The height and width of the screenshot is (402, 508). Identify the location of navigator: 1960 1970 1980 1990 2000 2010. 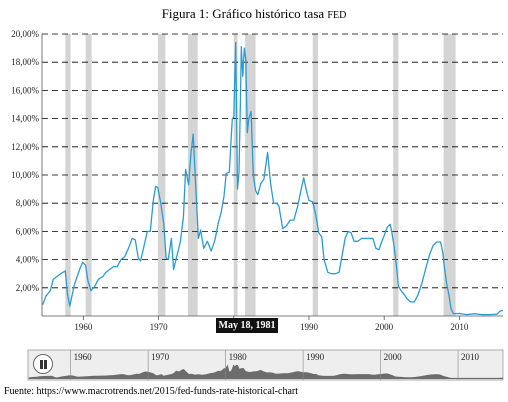
(265, 365).